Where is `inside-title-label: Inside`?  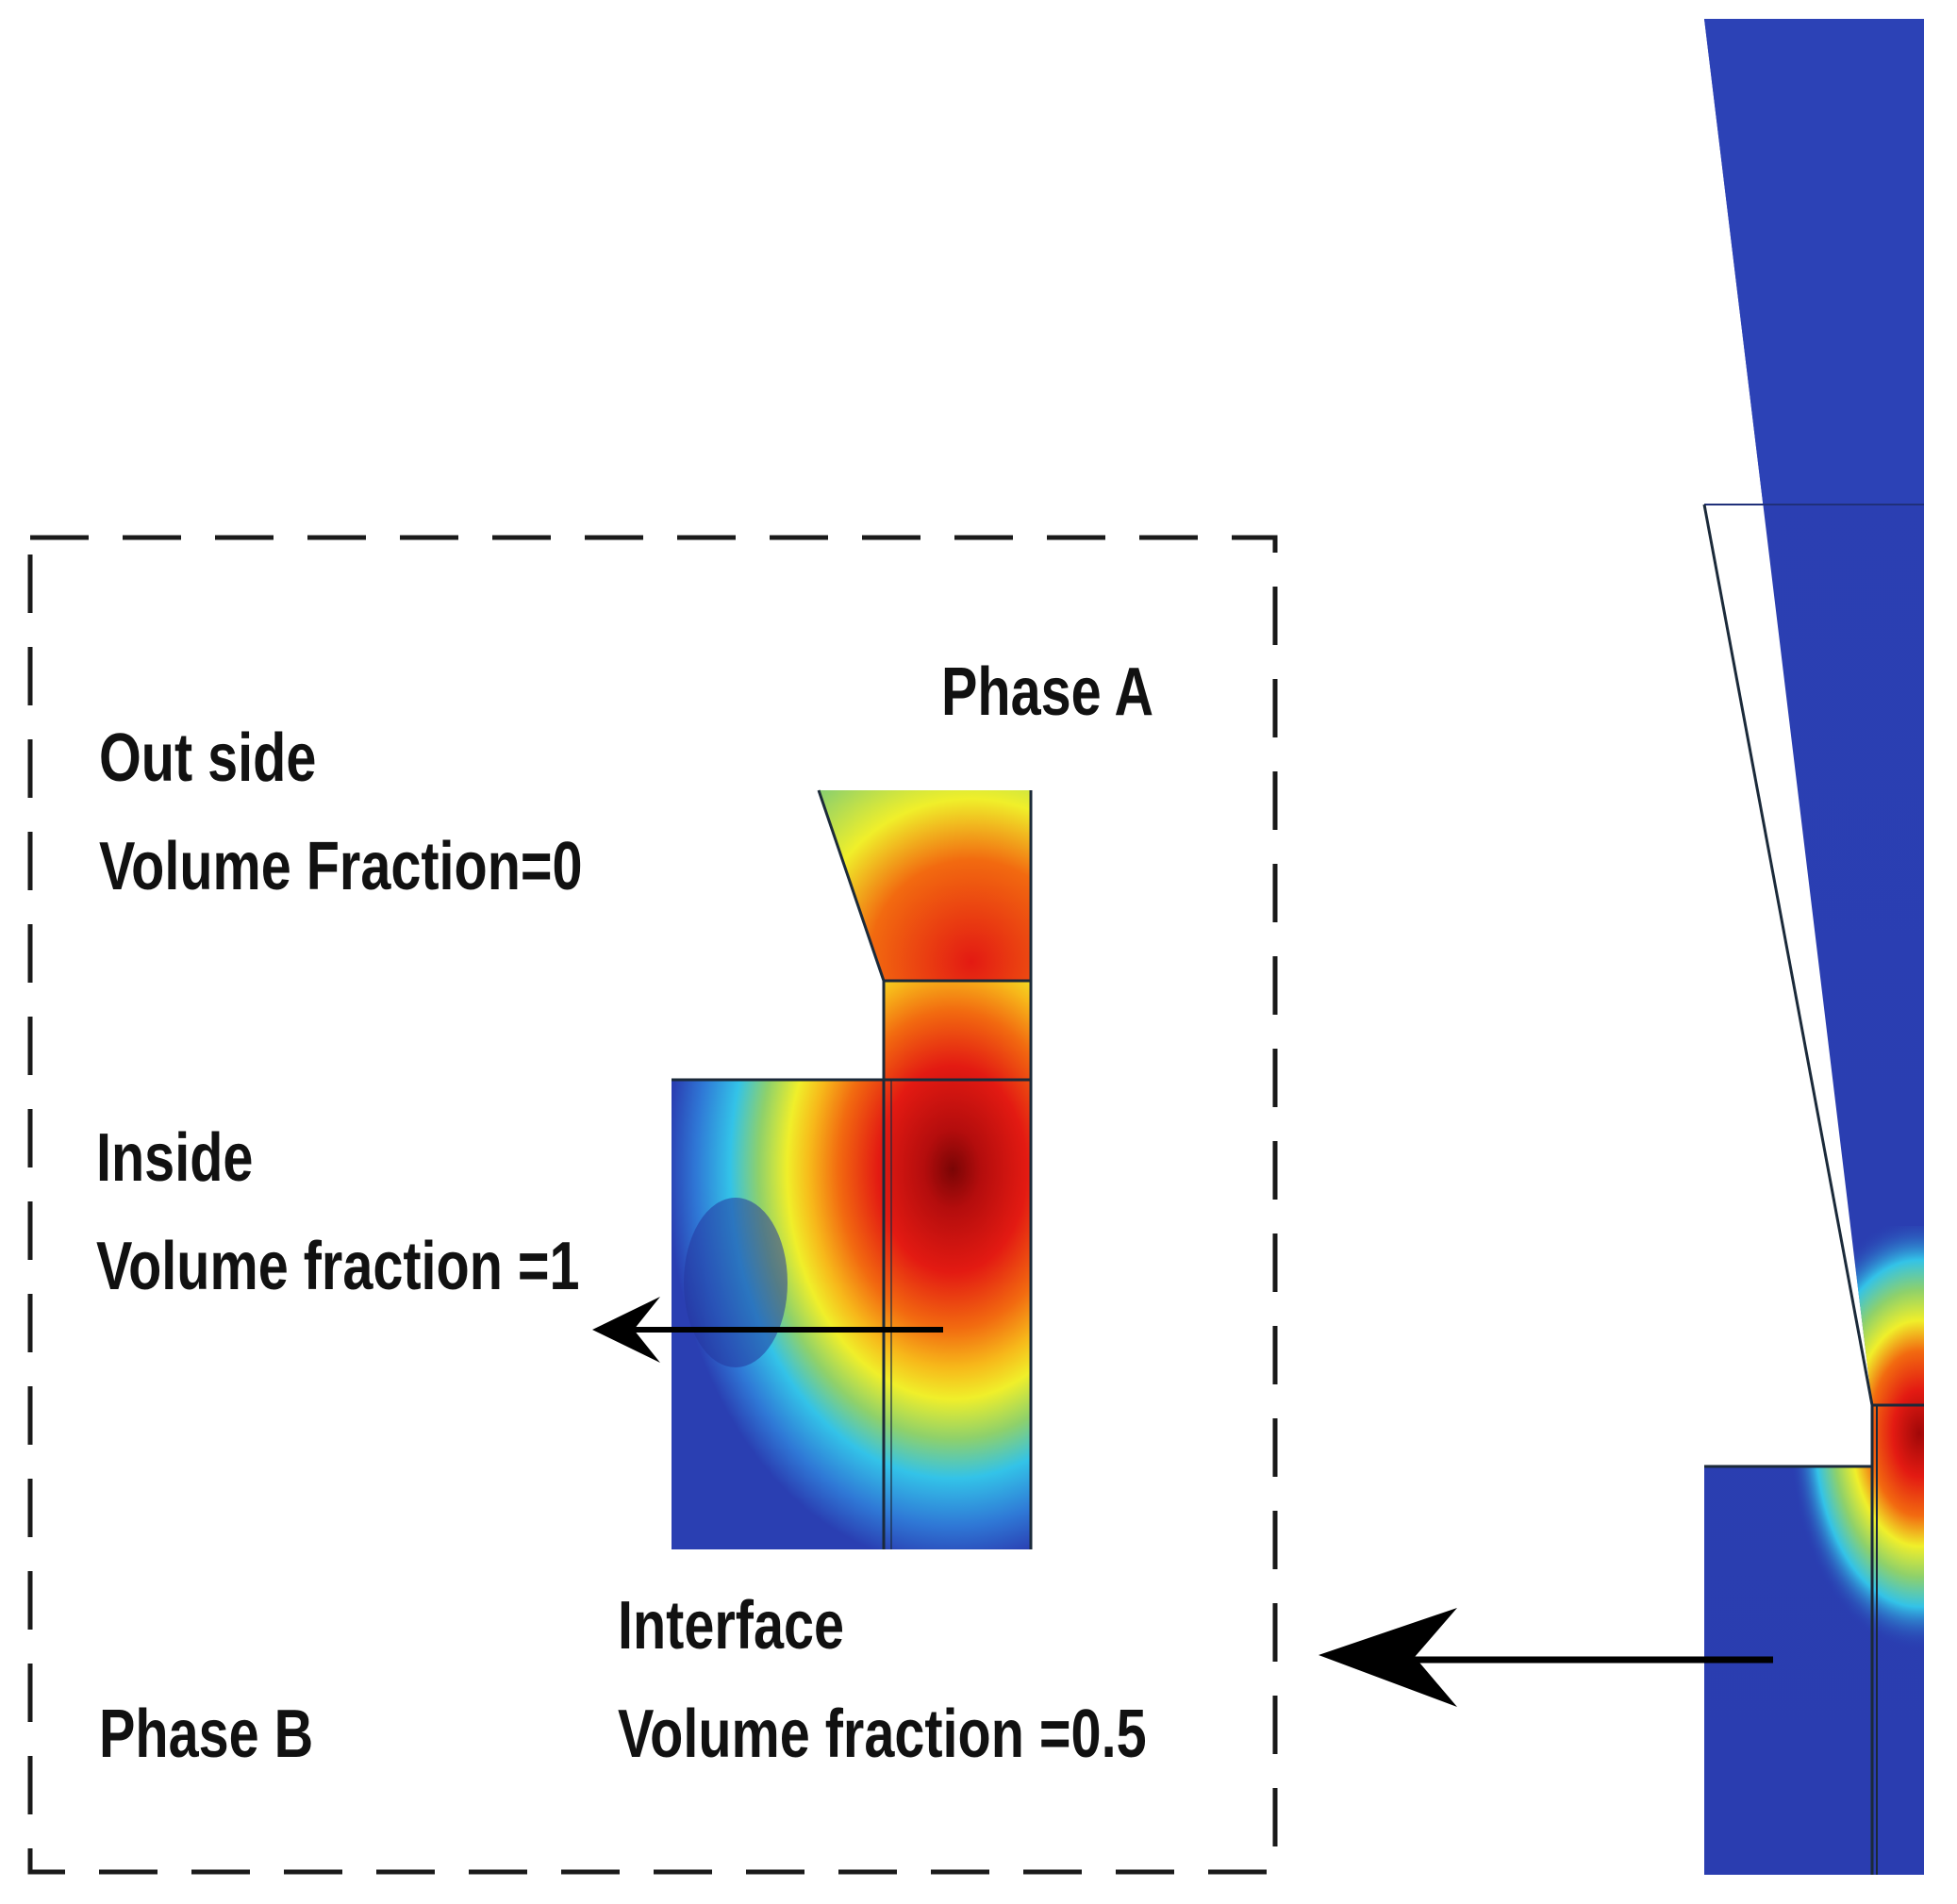 inside-title-label: Inside is located at coordinates (174, 1157).